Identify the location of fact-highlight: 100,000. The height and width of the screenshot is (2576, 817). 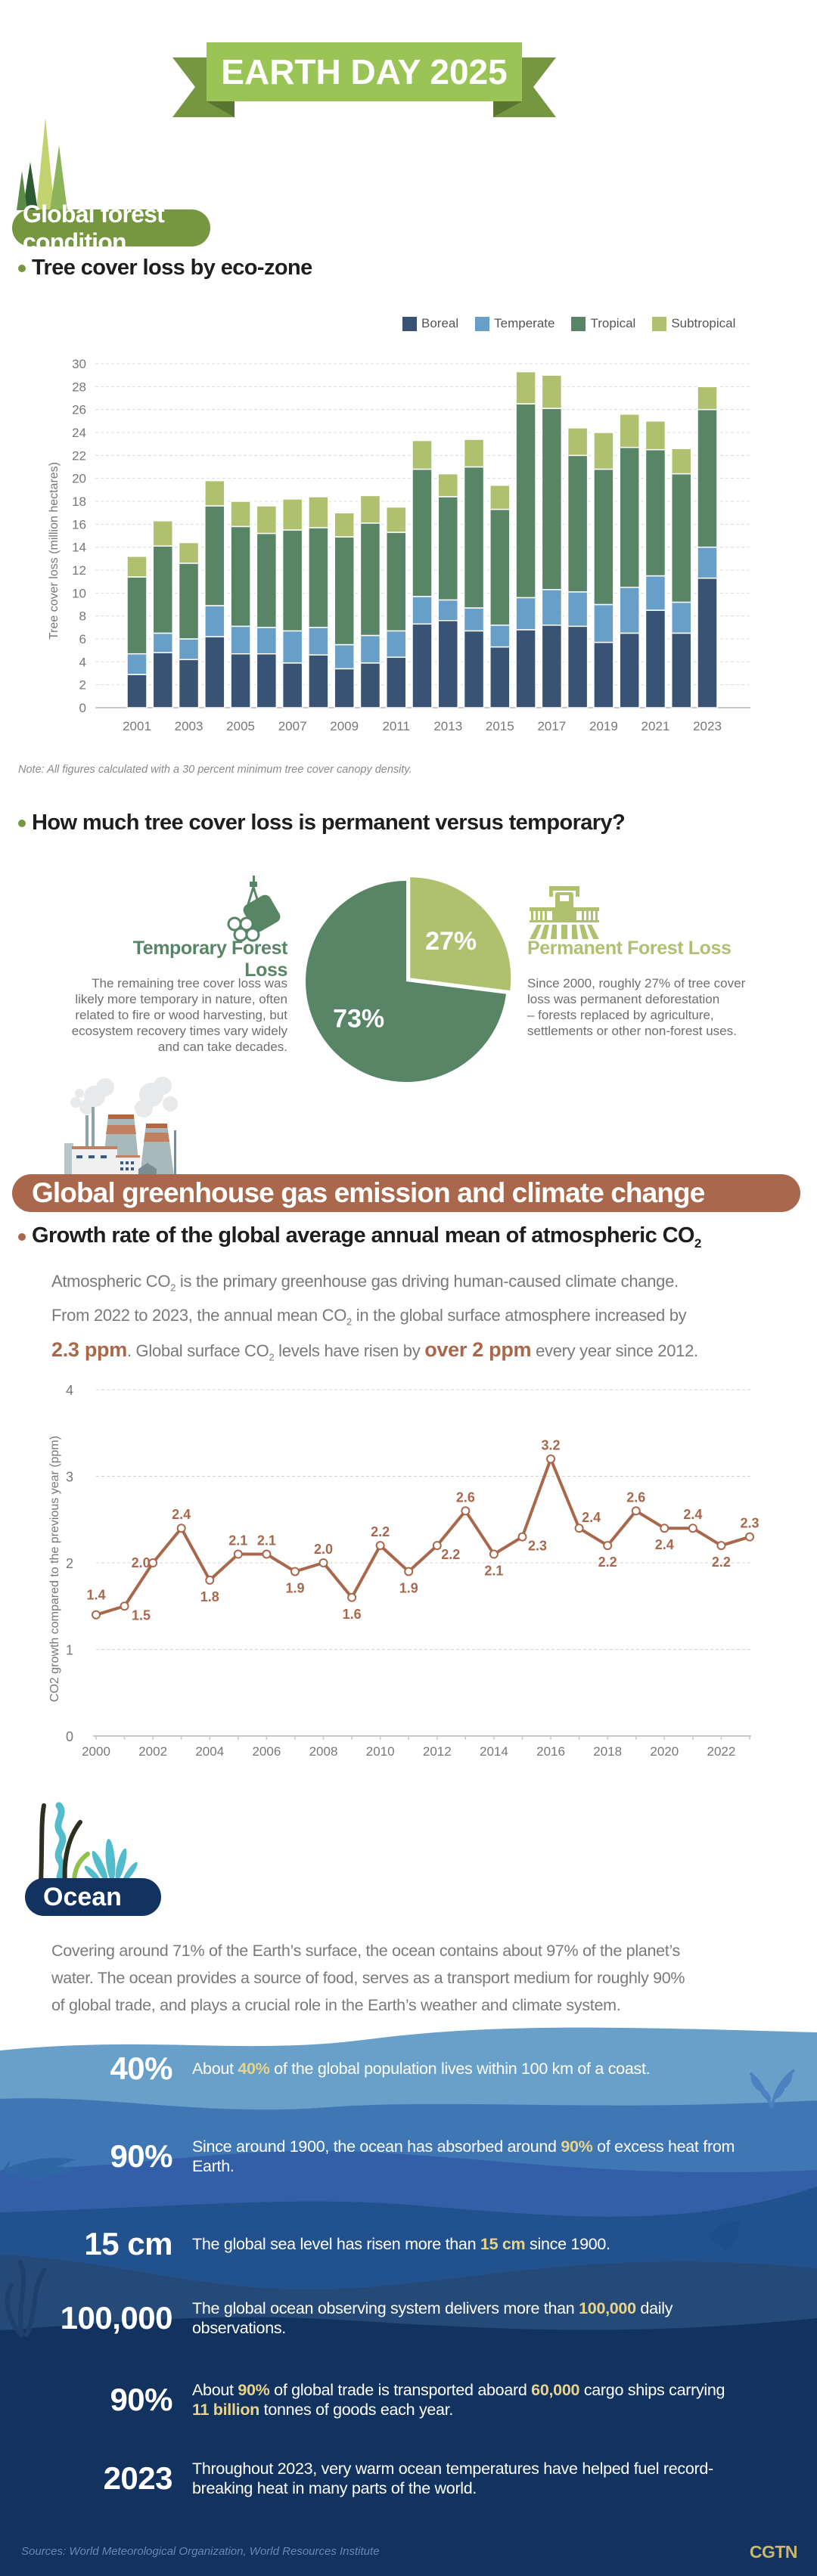
(607, 2308).